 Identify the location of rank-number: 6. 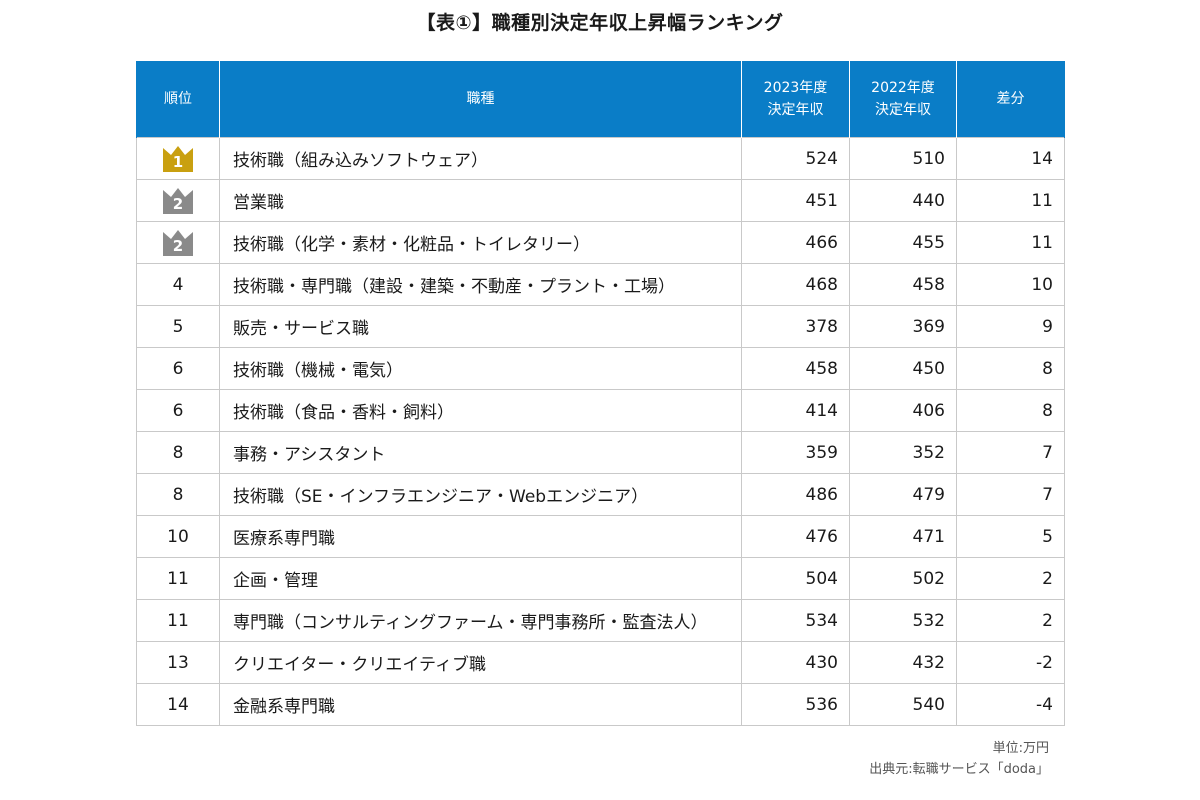
(178, 368).